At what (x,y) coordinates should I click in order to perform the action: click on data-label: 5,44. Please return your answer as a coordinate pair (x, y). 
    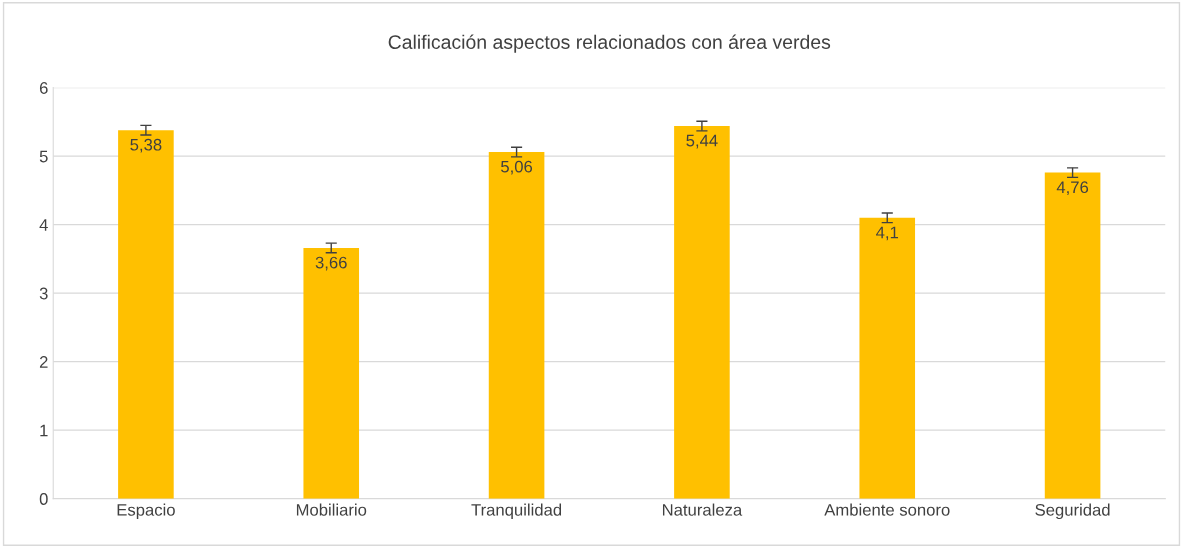
    Looking at the image, I should click on (702, 141).